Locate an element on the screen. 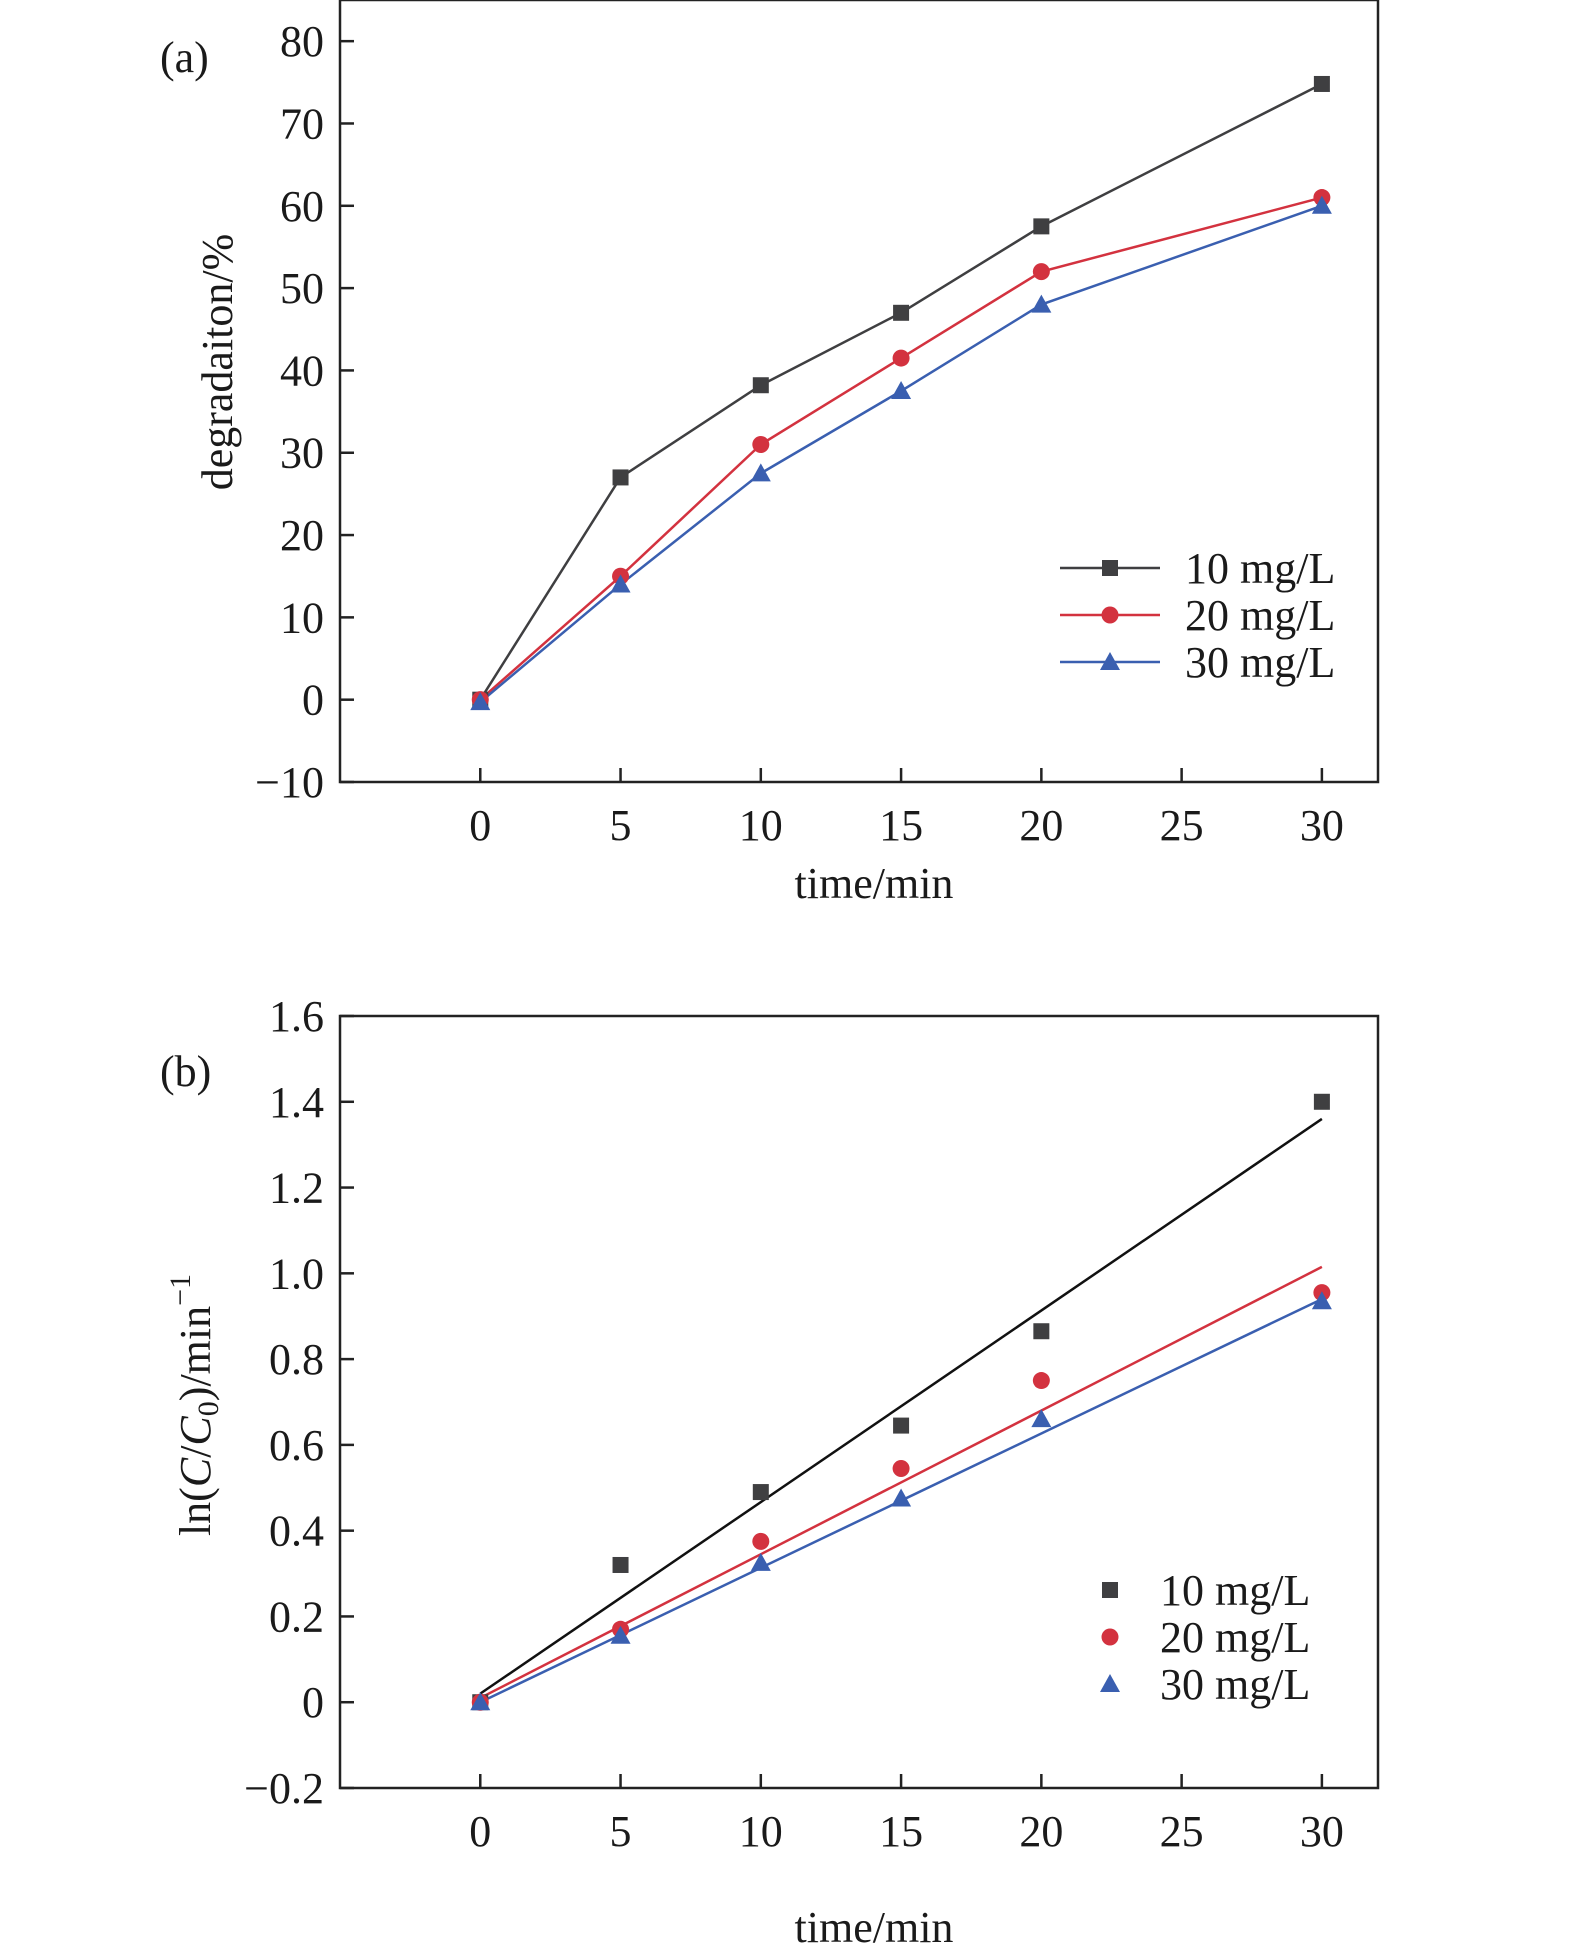  panel-a-y-axis-label: degradaiton/% is located at coordinates (217, 362).